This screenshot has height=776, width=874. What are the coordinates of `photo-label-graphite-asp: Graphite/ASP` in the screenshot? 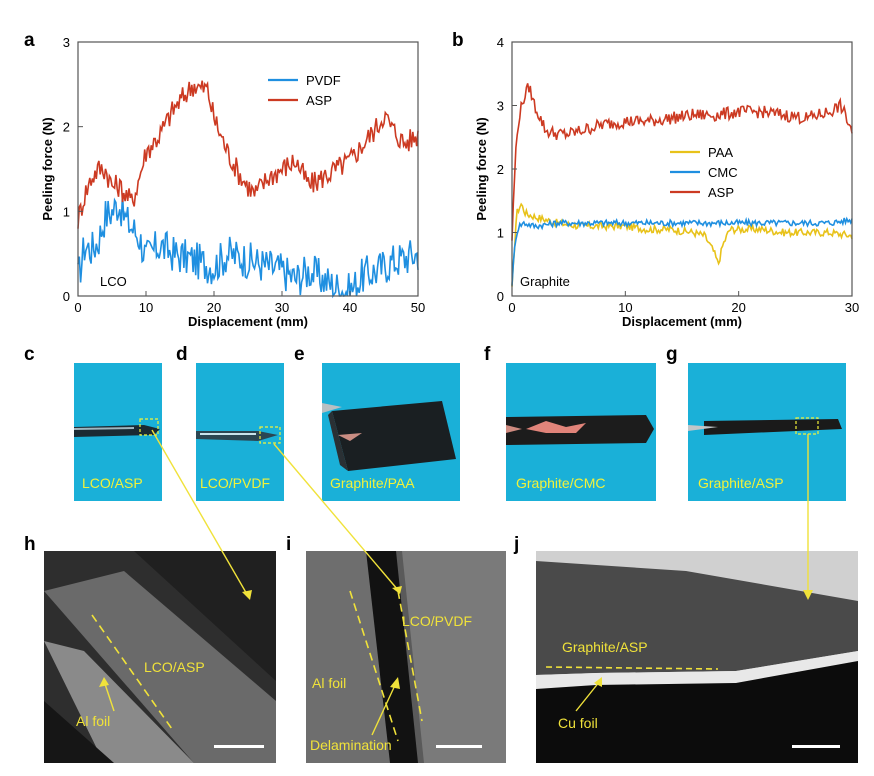 It's located at (741, 483).